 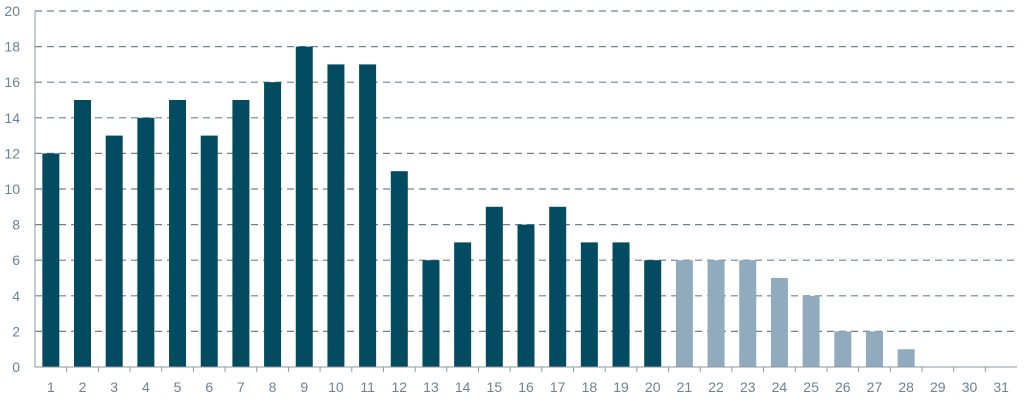 I want to click on y-tick-labels: 0 2 4 6 8 10 12 14 16 18 20, so click(x=12, y=189).